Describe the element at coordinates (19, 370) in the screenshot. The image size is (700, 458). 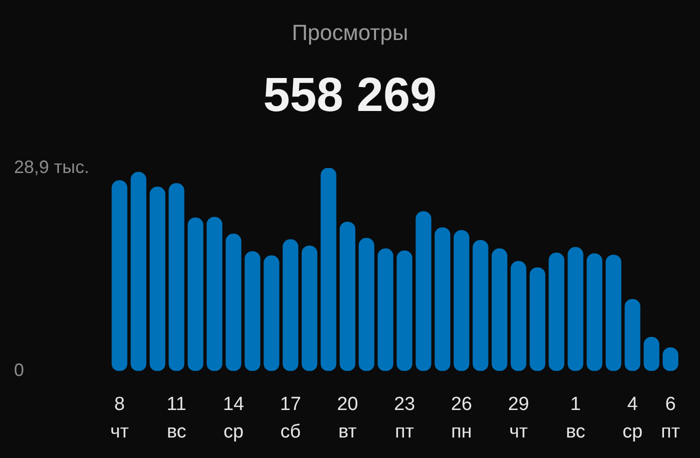
I see `y-tick-label: 0` at that location.